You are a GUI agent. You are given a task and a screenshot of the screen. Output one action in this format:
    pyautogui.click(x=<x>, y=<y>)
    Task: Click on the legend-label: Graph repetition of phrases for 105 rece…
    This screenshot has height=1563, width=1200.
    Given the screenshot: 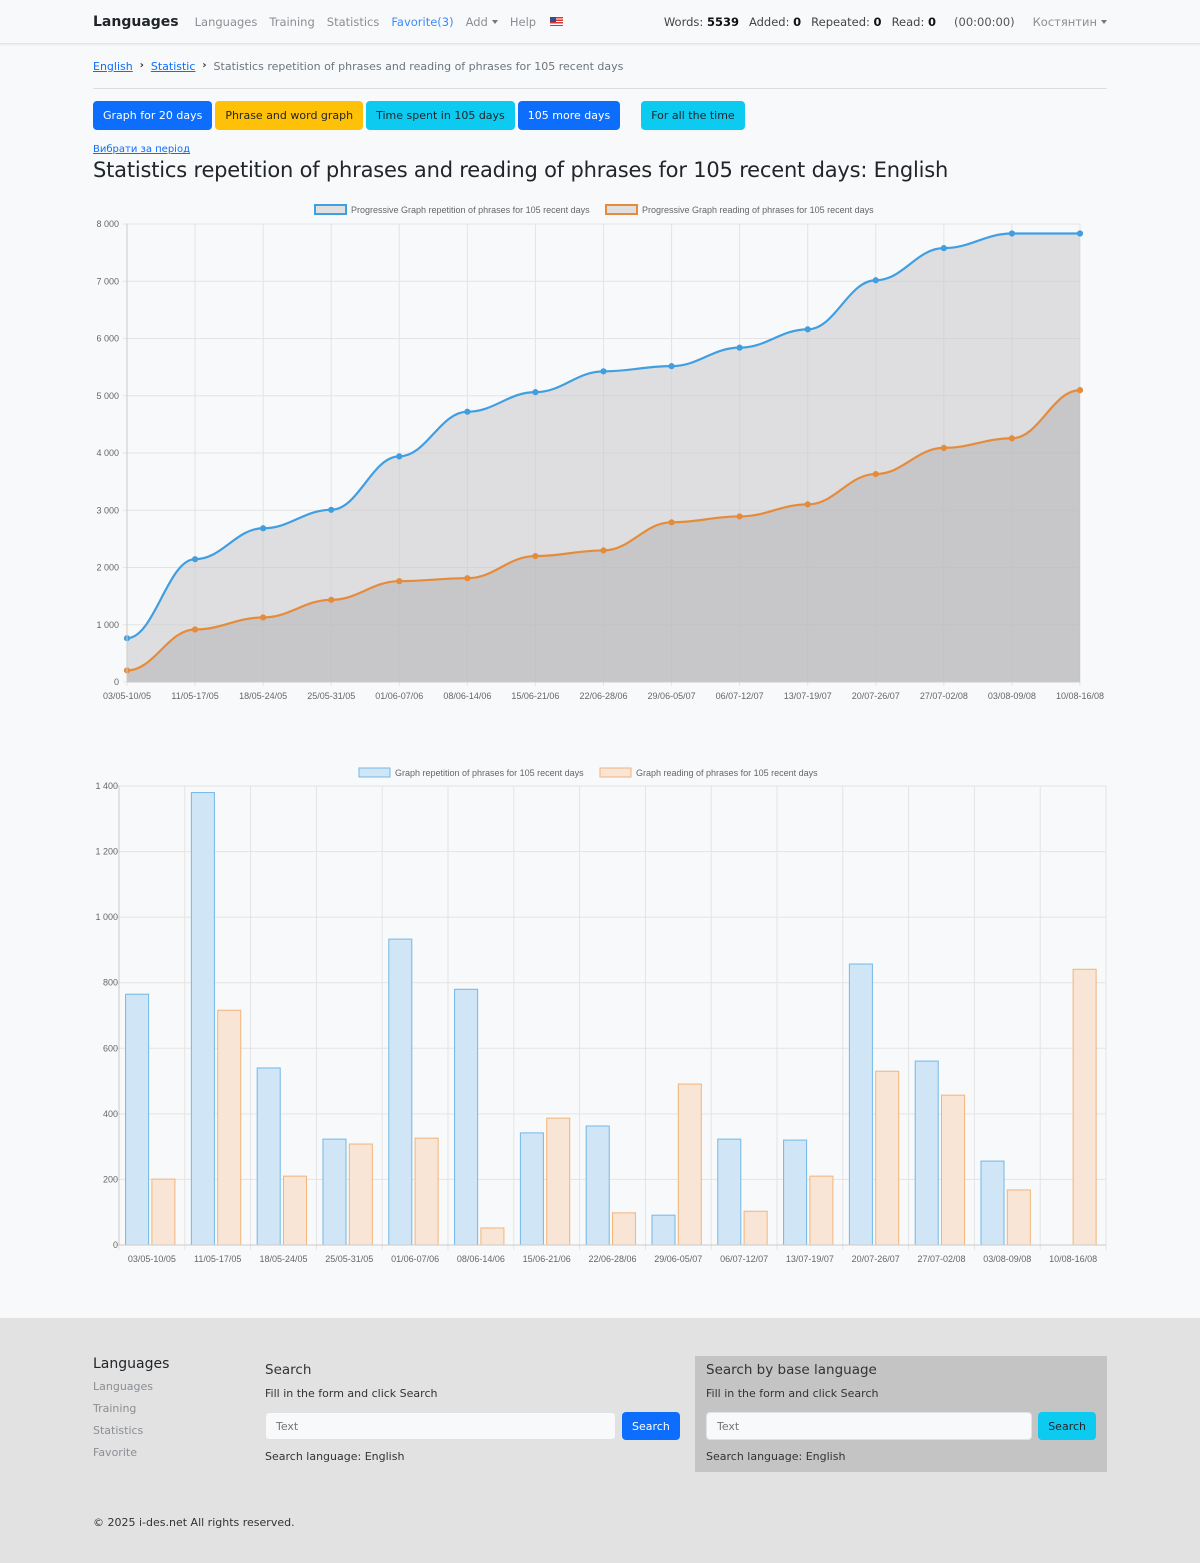 What is the action you would take?
    pyautogui.click(x=489, y=773)
    